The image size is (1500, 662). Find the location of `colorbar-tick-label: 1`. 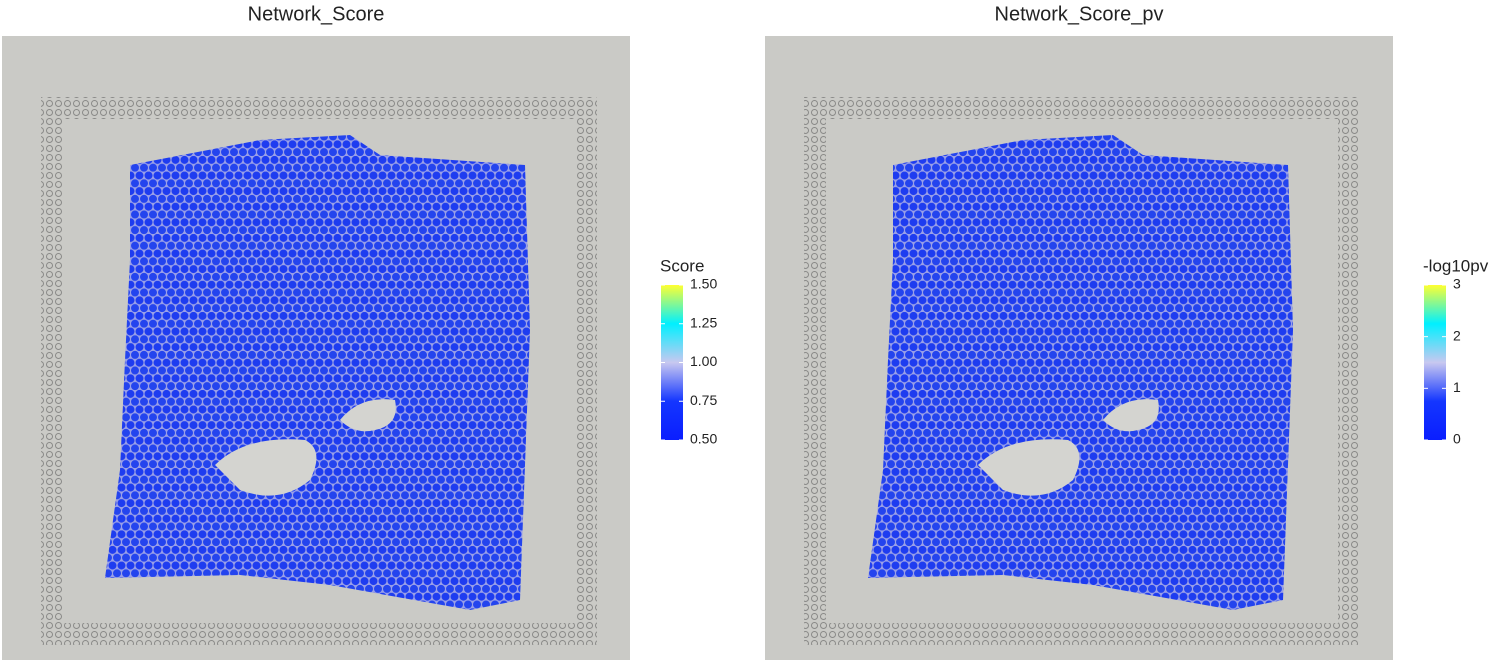

colorbar-tick-label: 1 is located at coordinates (1457, 387).